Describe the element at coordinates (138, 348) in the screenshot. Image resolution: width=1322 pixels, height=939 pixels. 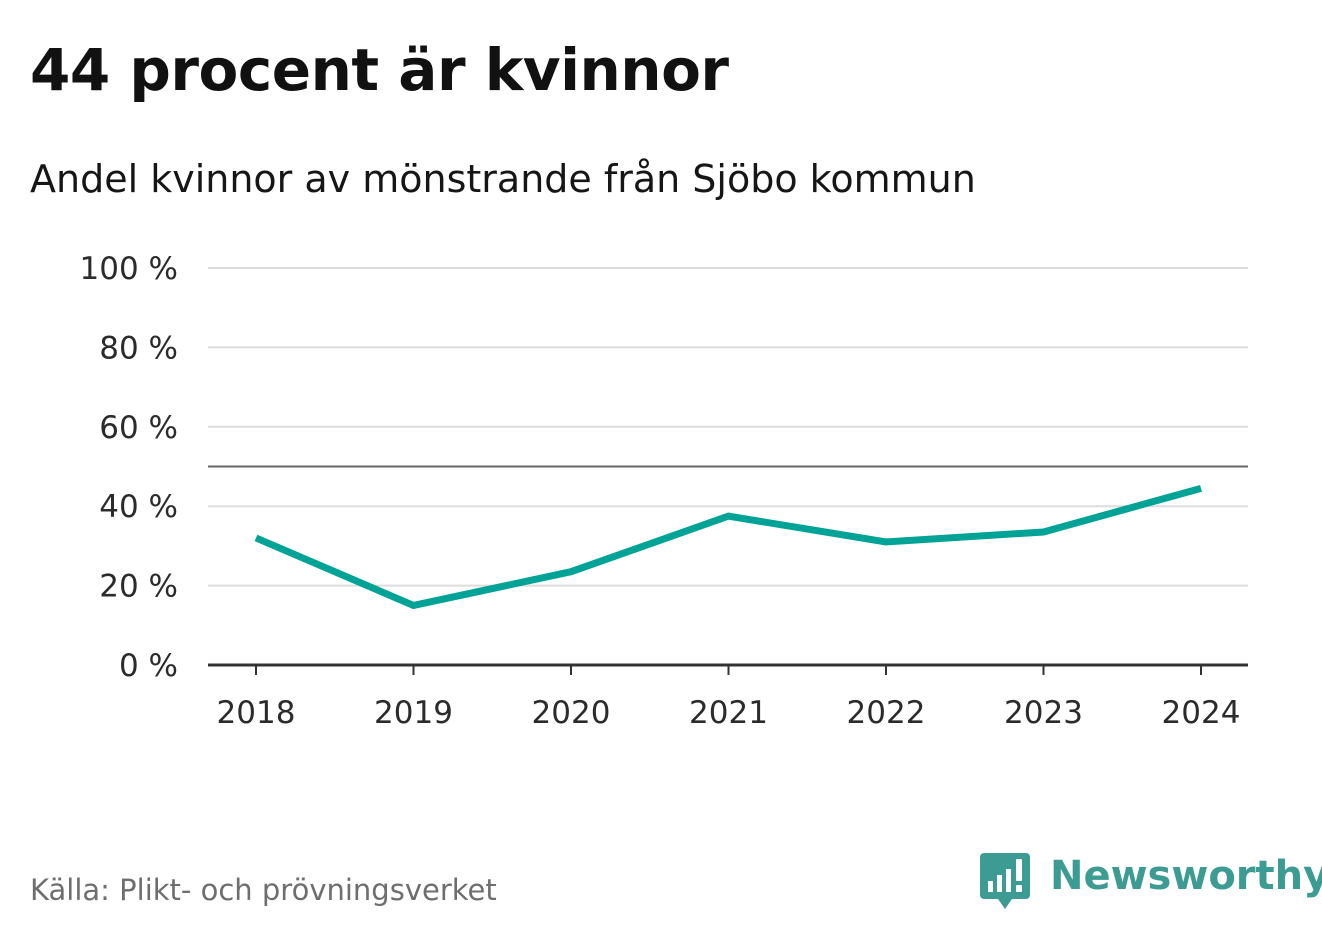
I see `y-tick-label: 80 %` at that location.